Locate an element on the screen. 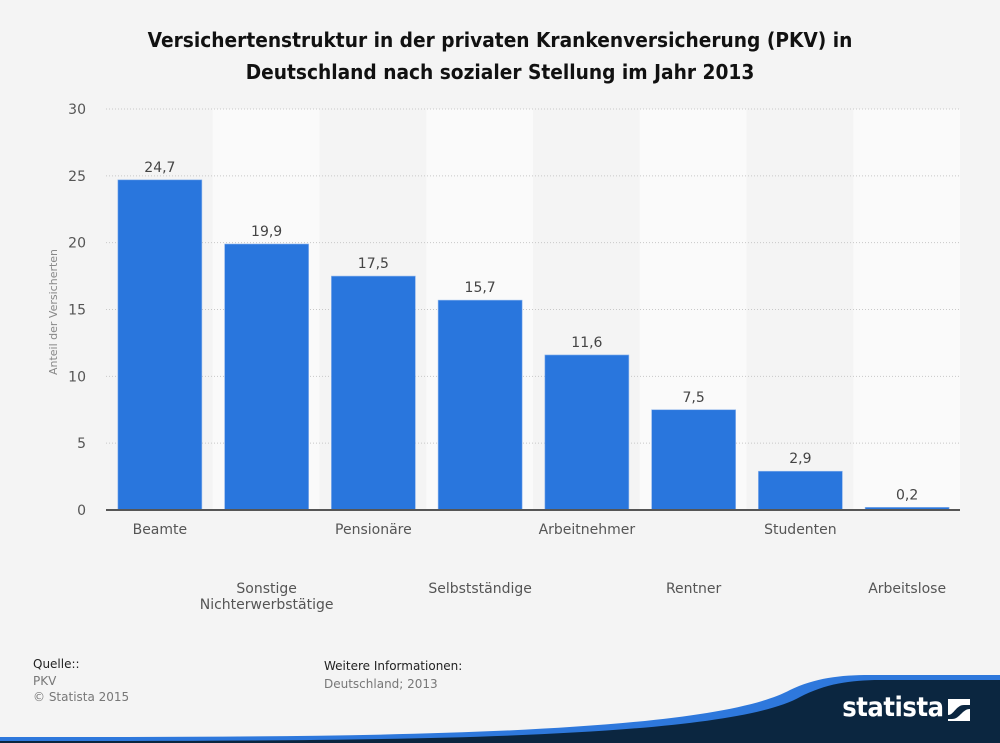  y-tick-label: 10 is located at coordinates (77, 377).